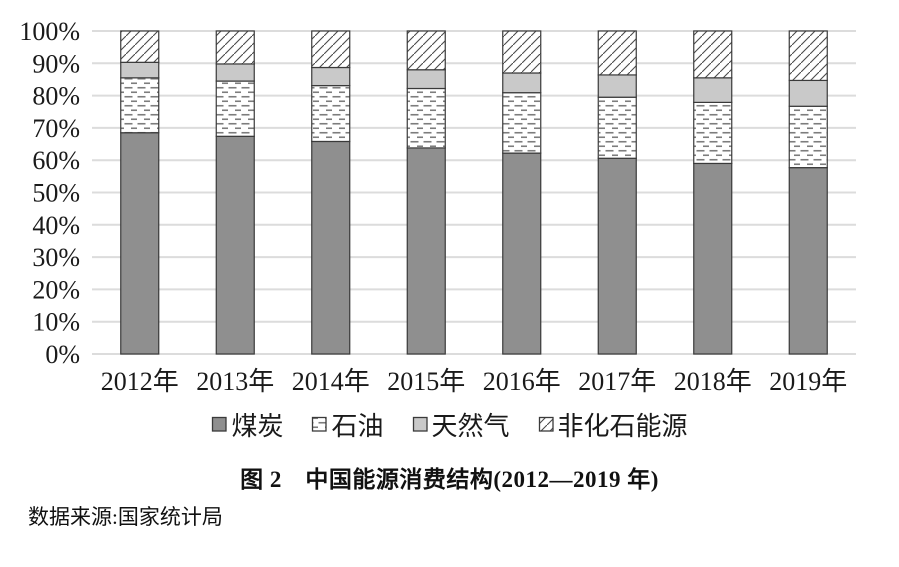 This screenshot has width=899, height=567. Describe the element at coordinates (426, 251) in the screenshot. I see `bar-segment-s0-2015` at that location.